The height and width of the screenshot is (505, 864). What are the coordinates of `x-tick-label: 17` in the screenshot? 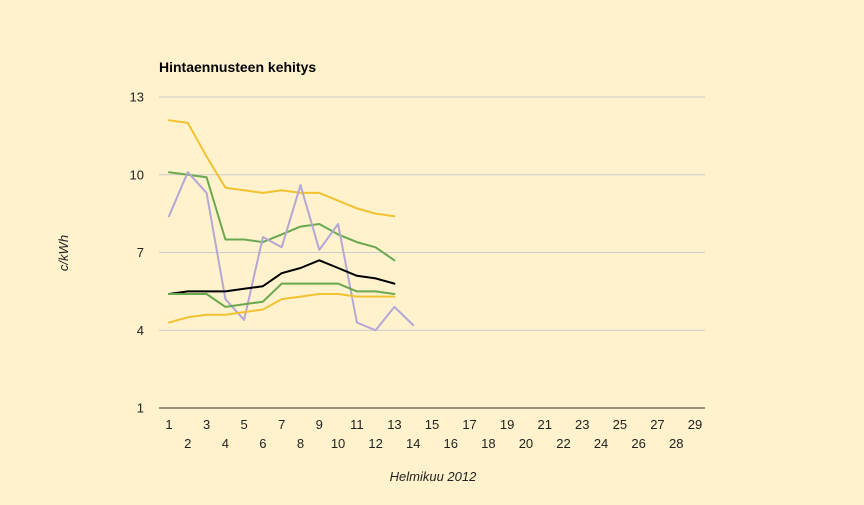 It's located at (469, 424).